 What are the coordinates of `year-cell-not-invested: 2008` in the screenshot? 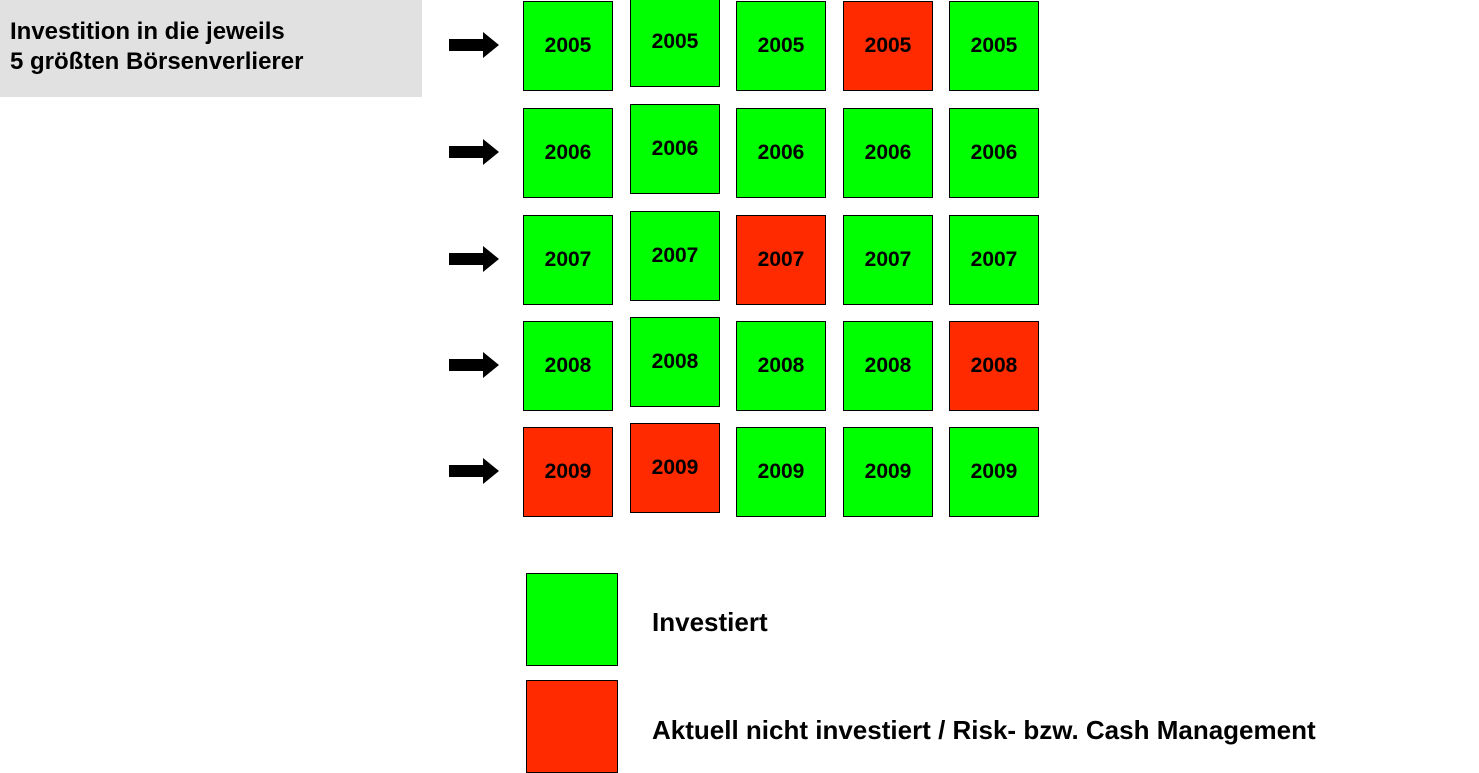 It's located at (994, 366).